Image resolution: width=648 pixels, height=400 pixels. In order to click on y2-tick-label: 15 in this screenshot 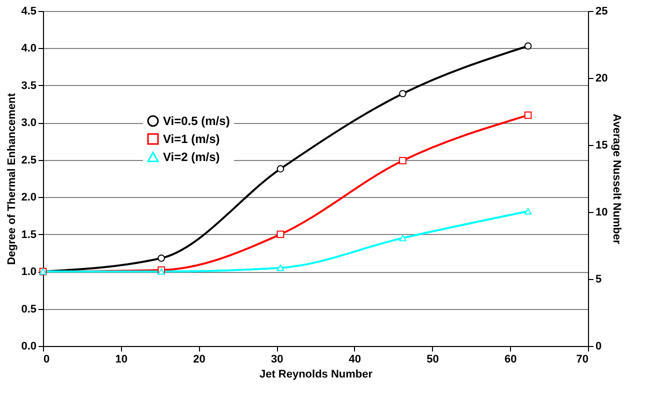, I will do `click(602, 146)`.